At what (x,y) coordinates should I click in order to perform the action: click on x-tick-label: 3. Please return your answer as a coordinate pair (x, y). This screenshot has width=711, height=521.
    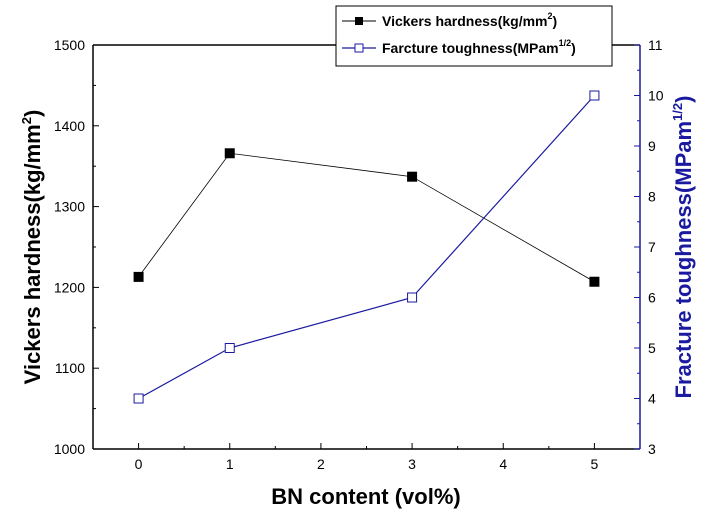
    Looking at the image, I should click on (412, 464).